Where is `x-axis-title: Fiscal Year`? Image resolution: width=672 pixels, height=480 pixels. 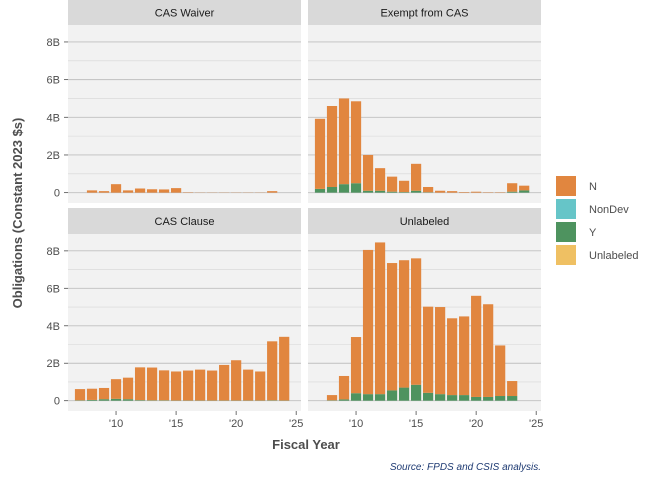
x-axis-title: Fiscal Year is located at coordinates (306, 444).